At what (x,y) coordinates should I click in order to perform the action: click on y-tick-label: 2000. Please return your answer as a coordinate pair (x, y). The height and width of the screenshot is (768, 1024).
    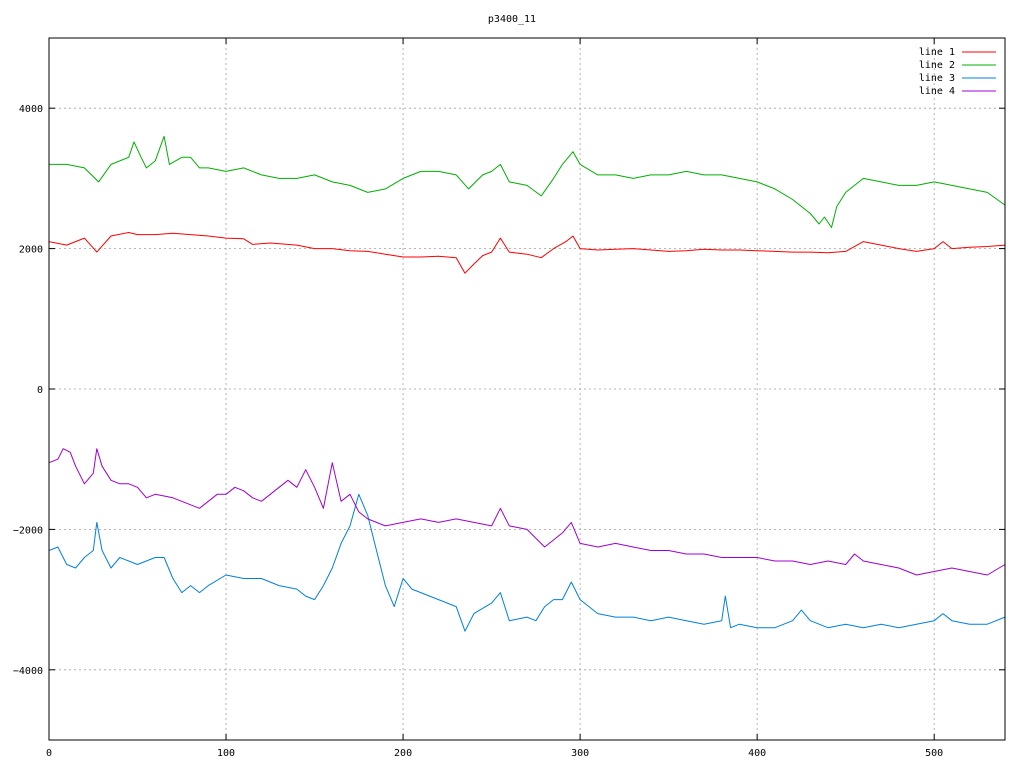
    Looking at the image, I should click on (31, 250).